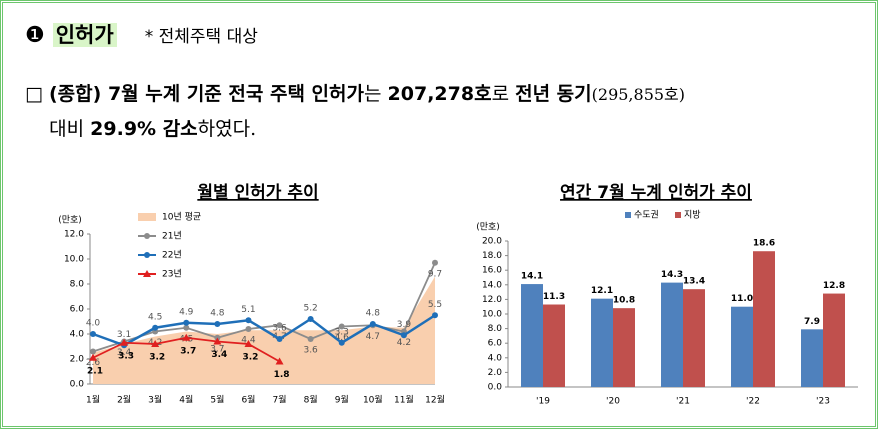  What do you see at coordinates (404, 343) in the screenshot?
I see `data-label: 4.2` at bounding box center [404, 343].